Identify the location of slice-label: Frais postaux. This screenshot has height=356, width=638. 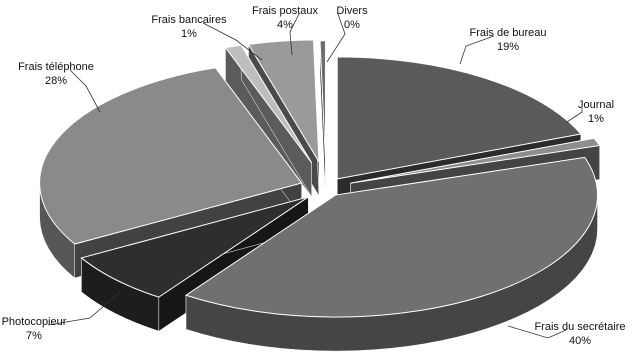
(285, 11).